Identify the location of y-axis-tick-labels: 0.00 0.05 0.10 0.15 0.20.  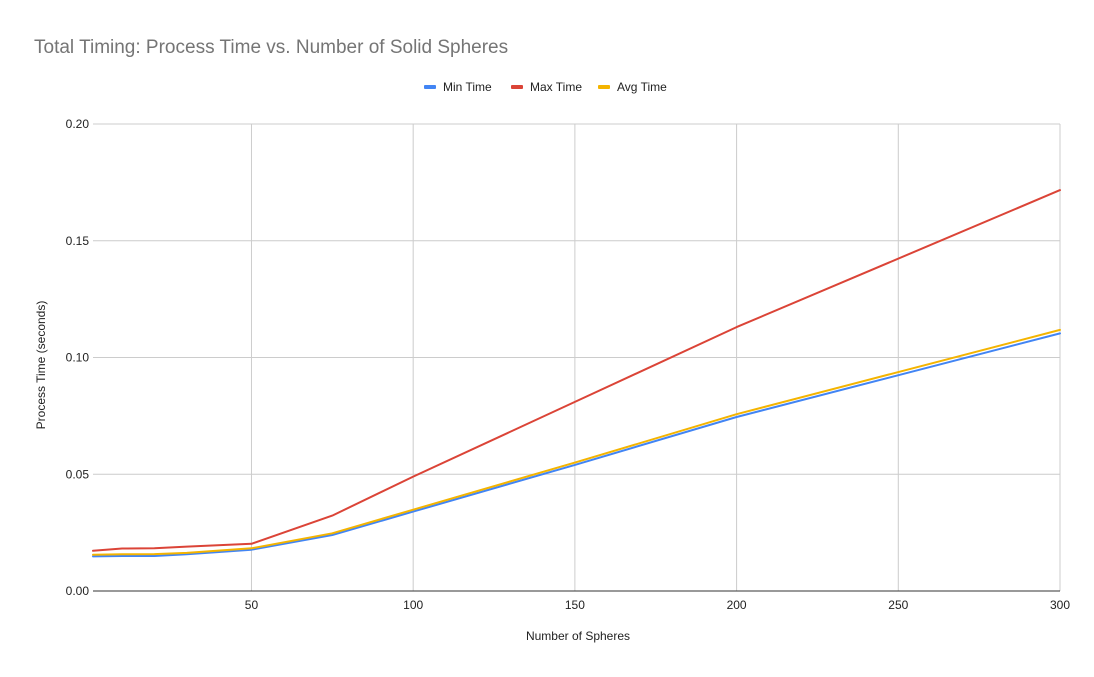
(78, 357).